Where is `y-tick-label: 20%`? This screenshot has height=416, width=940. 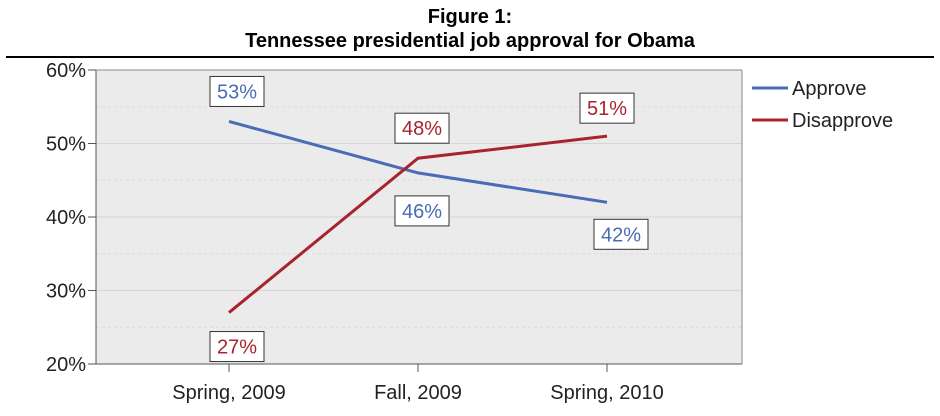 y-tick-label: 20% is located at coordinates (66, 365).